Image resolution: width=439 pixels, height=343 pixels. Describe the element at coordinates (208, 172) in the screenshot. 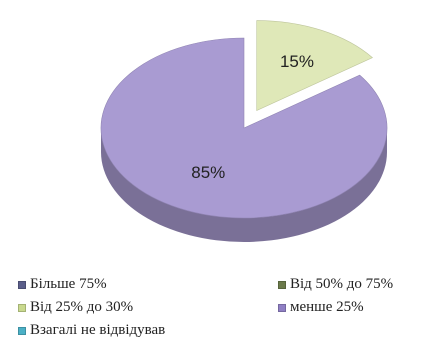

I see `pie-data-label: 85%` at that location.